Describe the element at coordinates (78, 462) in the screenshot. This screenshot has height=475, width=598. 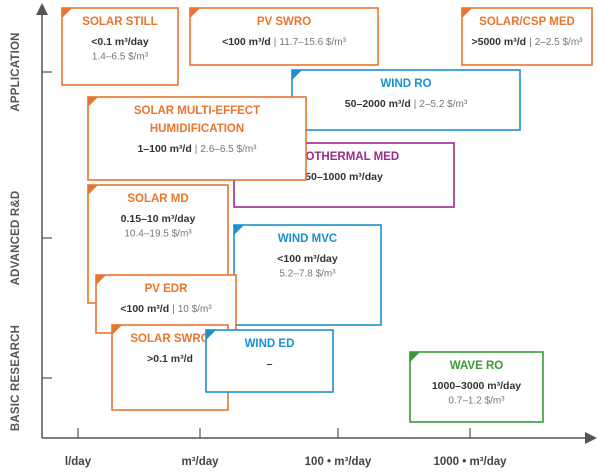
I see `x-axis-label: l/day` at that location.